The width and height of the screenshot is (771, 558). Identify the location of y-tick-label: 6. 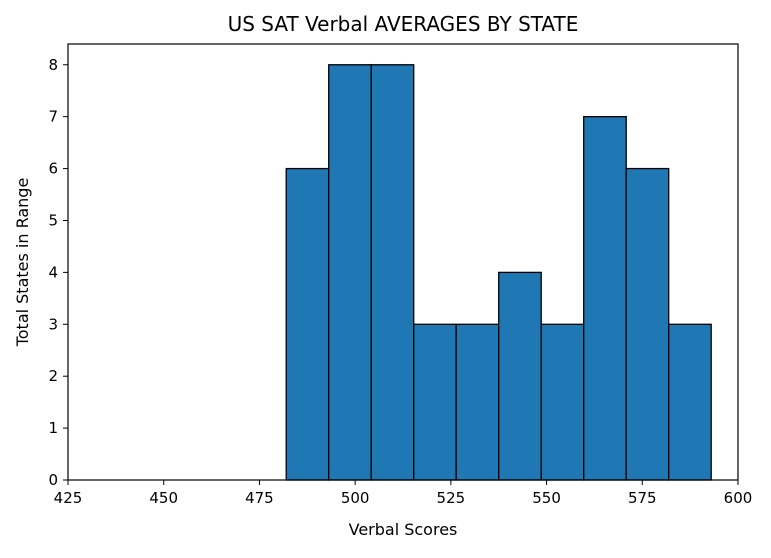
(53, 169).